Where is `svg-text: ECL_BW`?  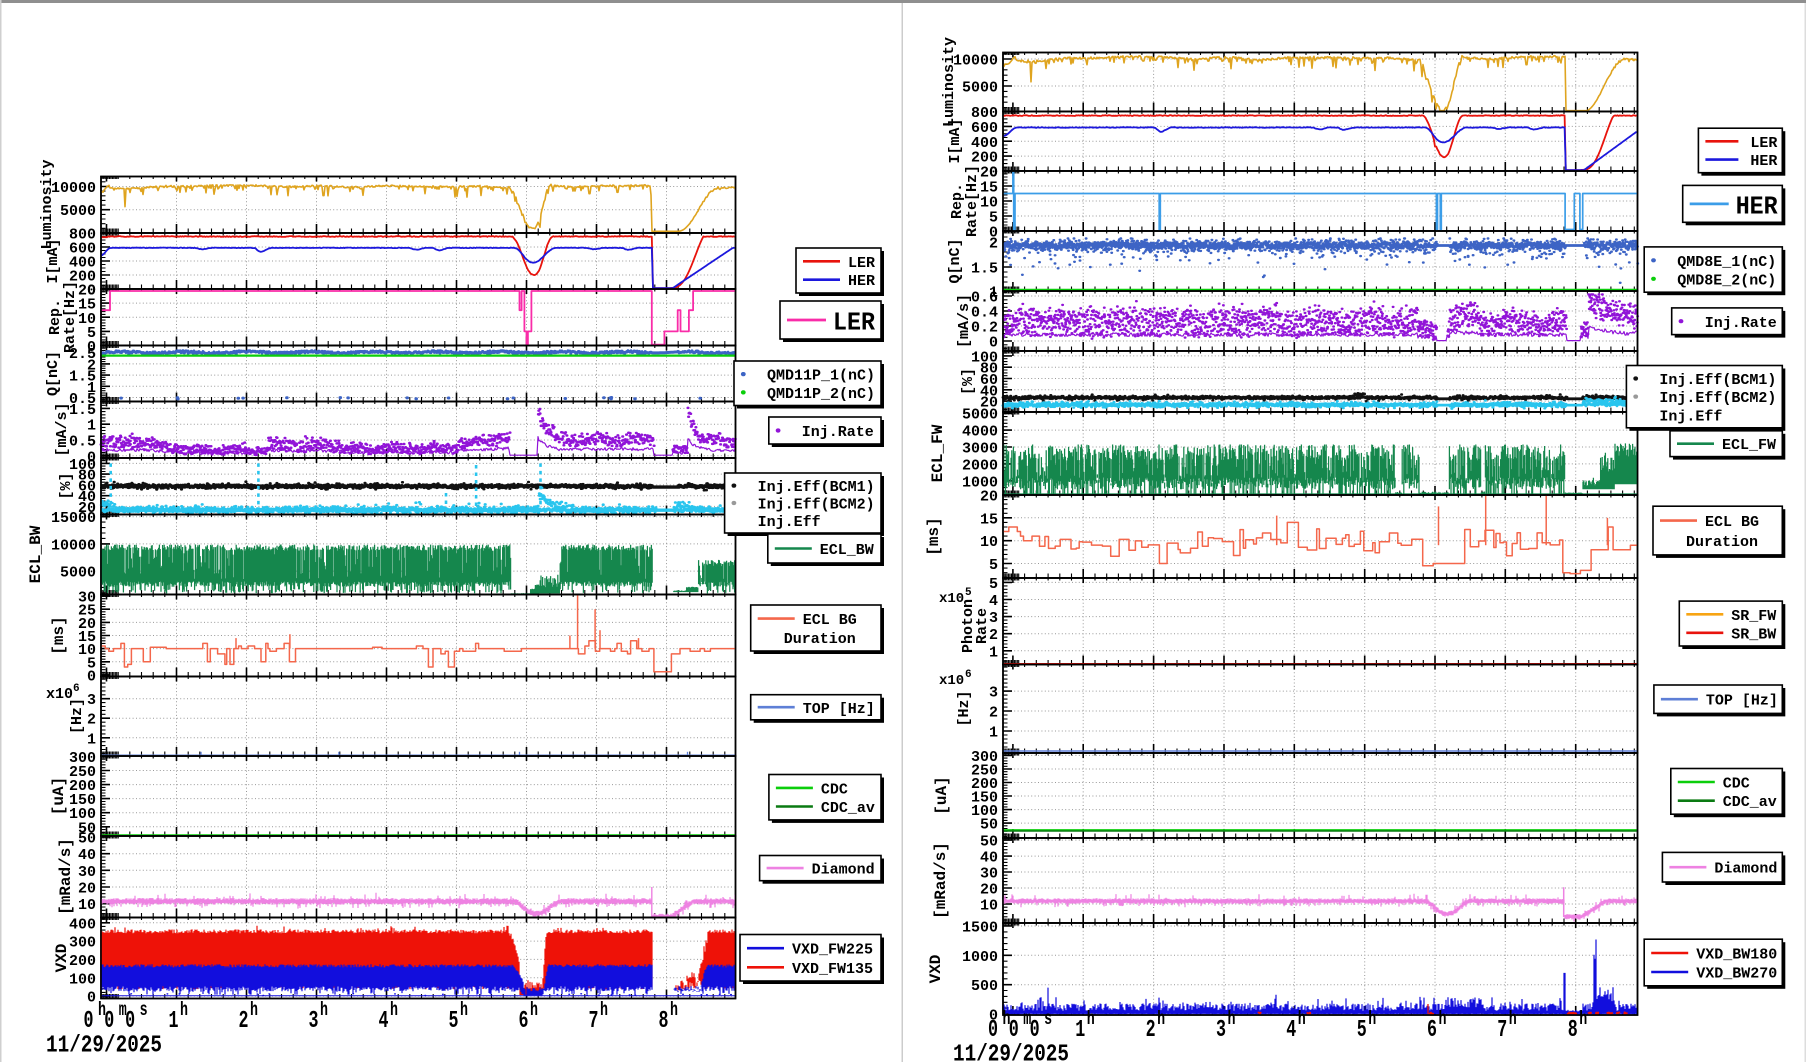
svg-text: ECL_BW is located at coordinates (847, 550).